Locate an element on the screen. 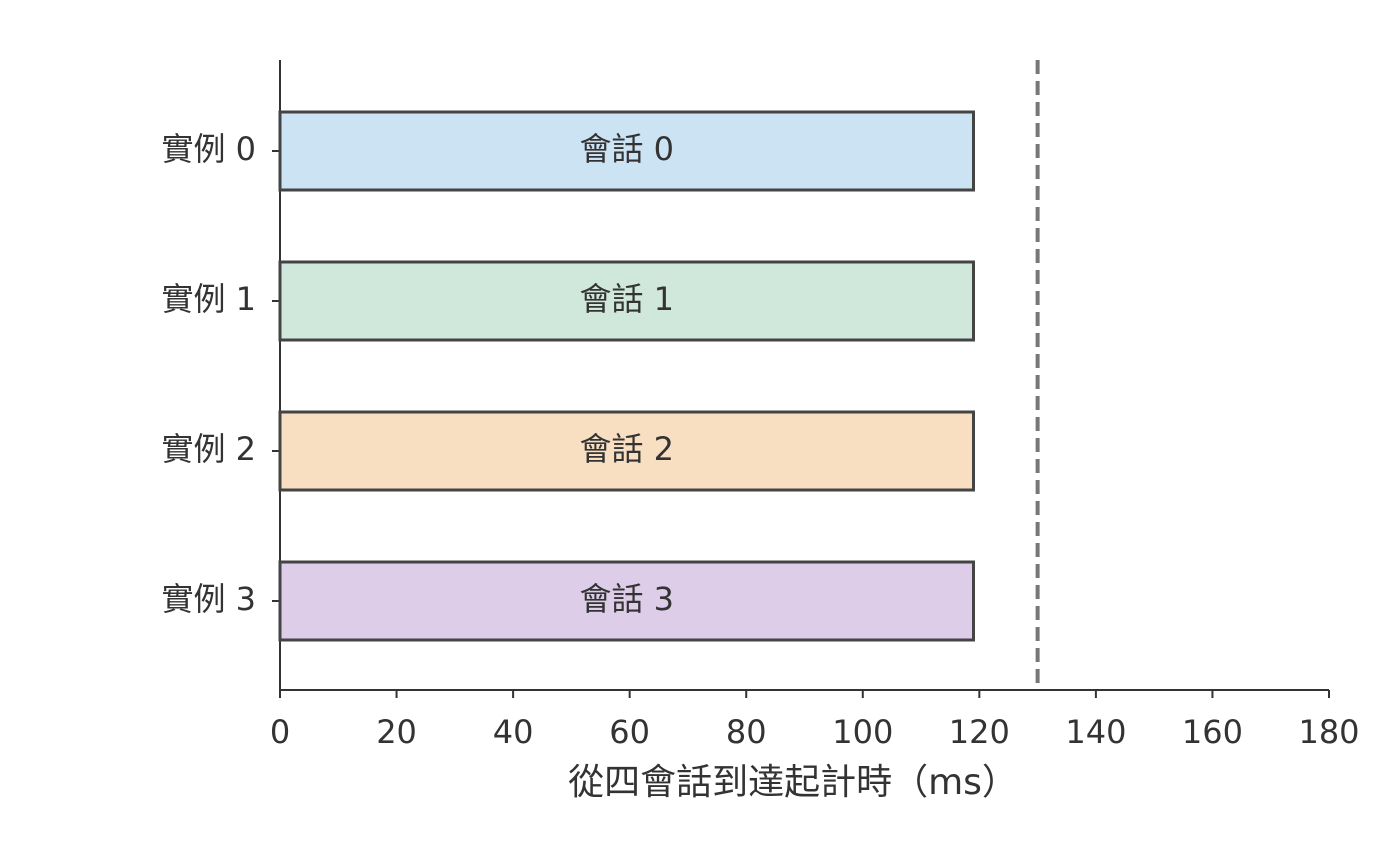 This screenshot has height=864, width=1400. x-tick-label: 180 is located at coordinates (1328, 732).